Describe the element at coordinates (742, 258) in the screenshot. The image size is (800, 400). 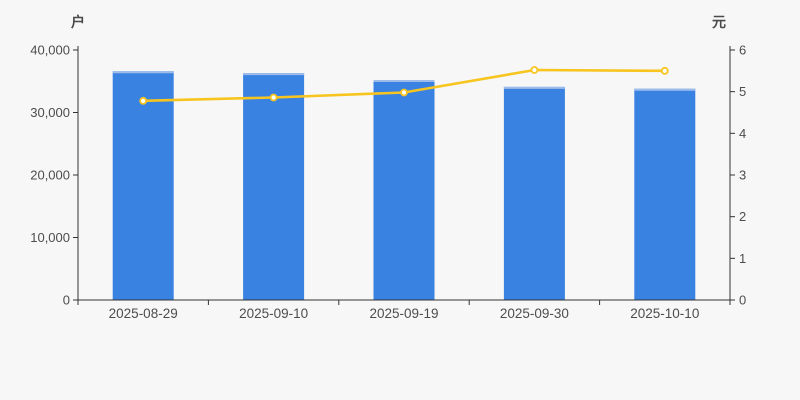
I see `right-axis-tick-label: 1` at that location.